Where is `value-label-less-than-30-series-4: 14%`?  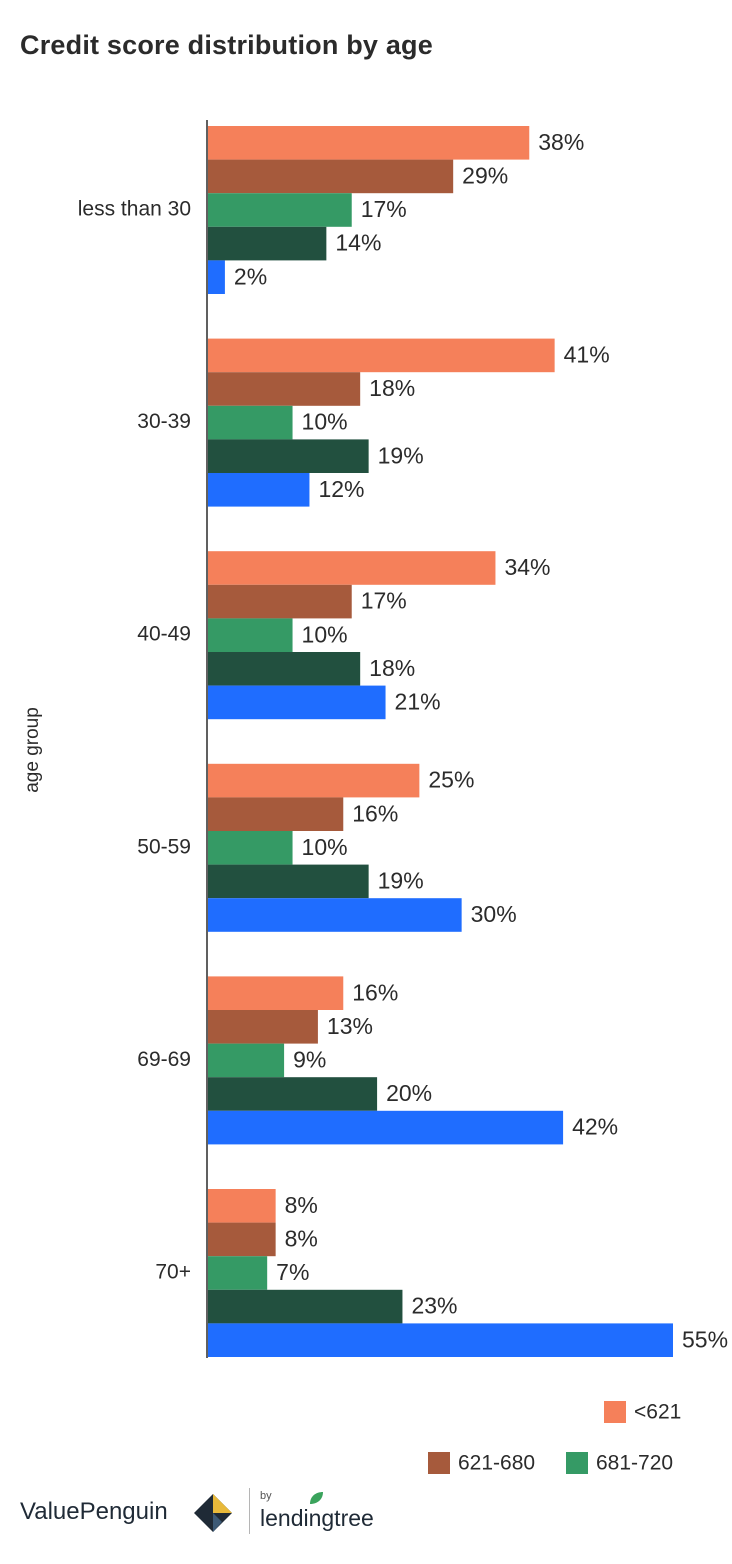
value-label-less-than-30-series-4: 14% is located at coordinates (358, 243).